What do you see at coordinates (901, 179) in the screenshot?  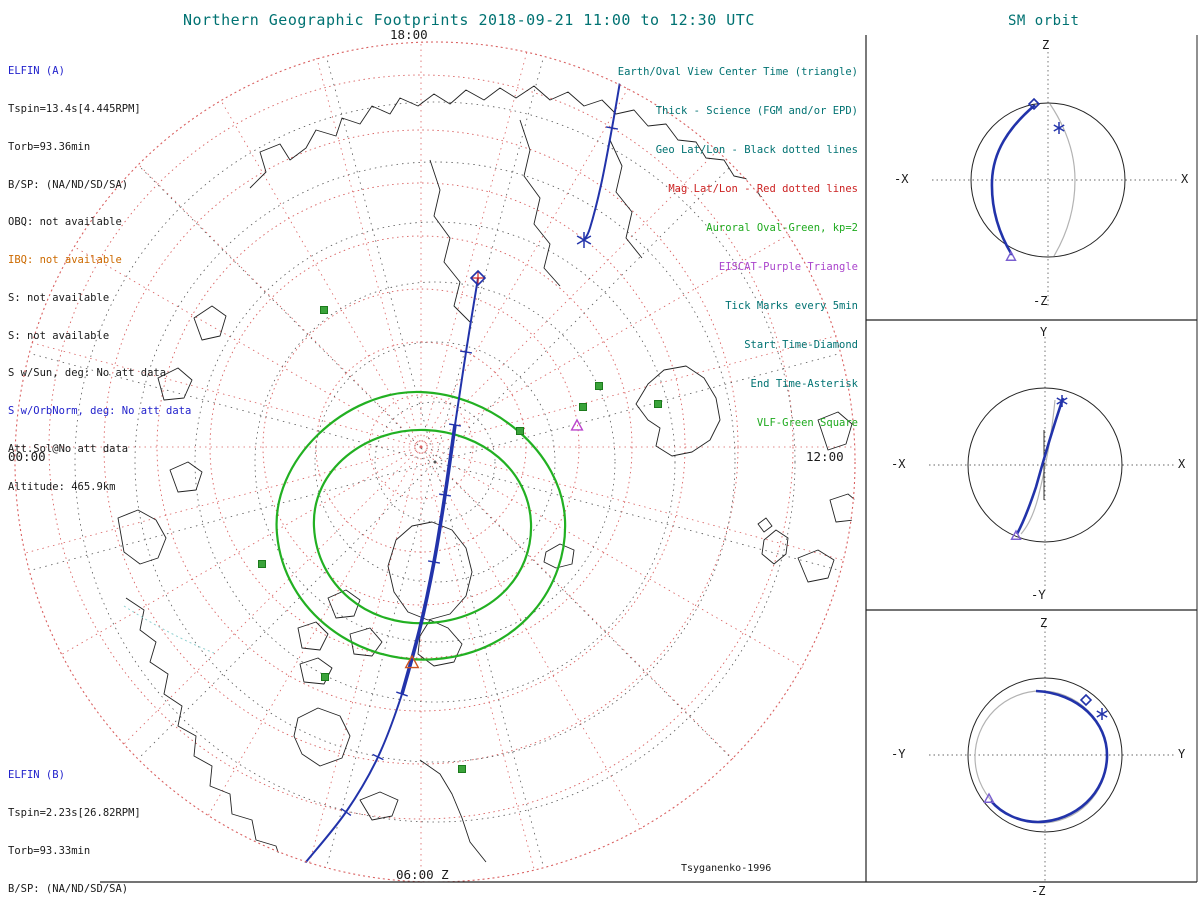 I see `panel1-axis-left: -X` at bounding box center [901, 179].